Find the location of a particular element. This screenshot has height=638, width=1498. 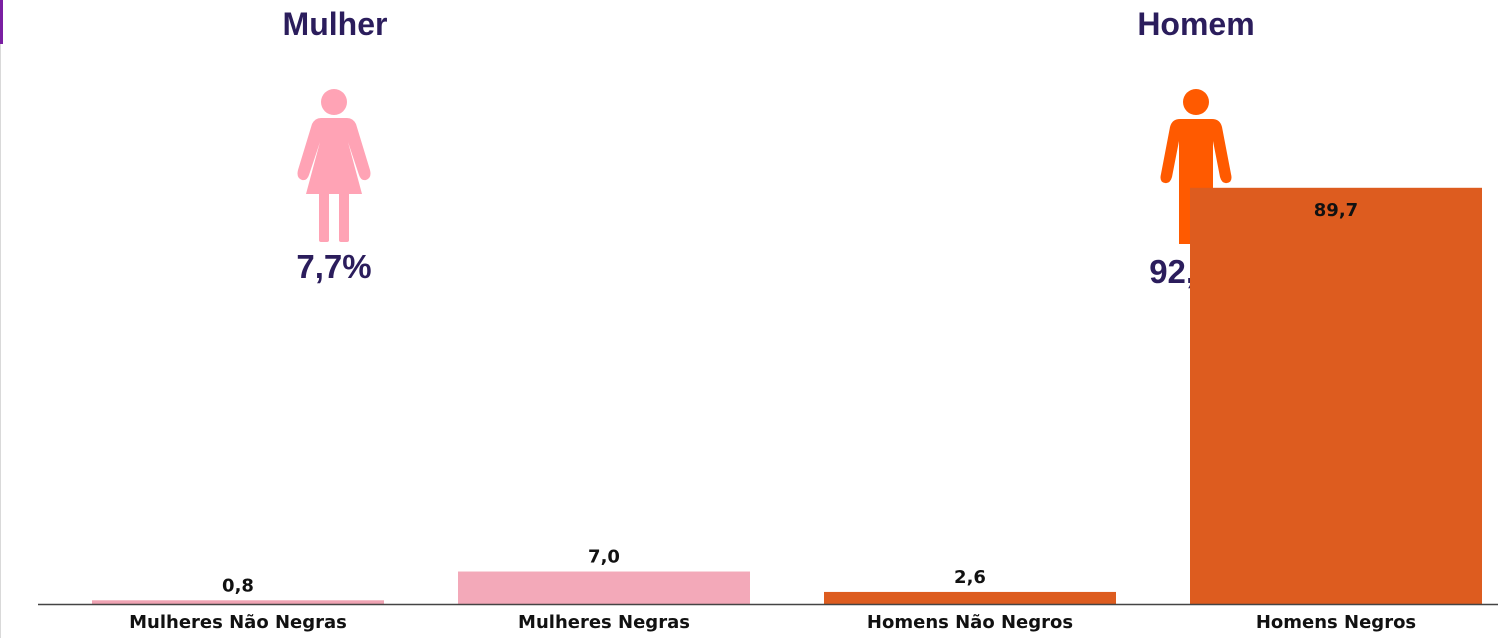

category-label-3: Homens Negros is located at coordinates (1336, 622).